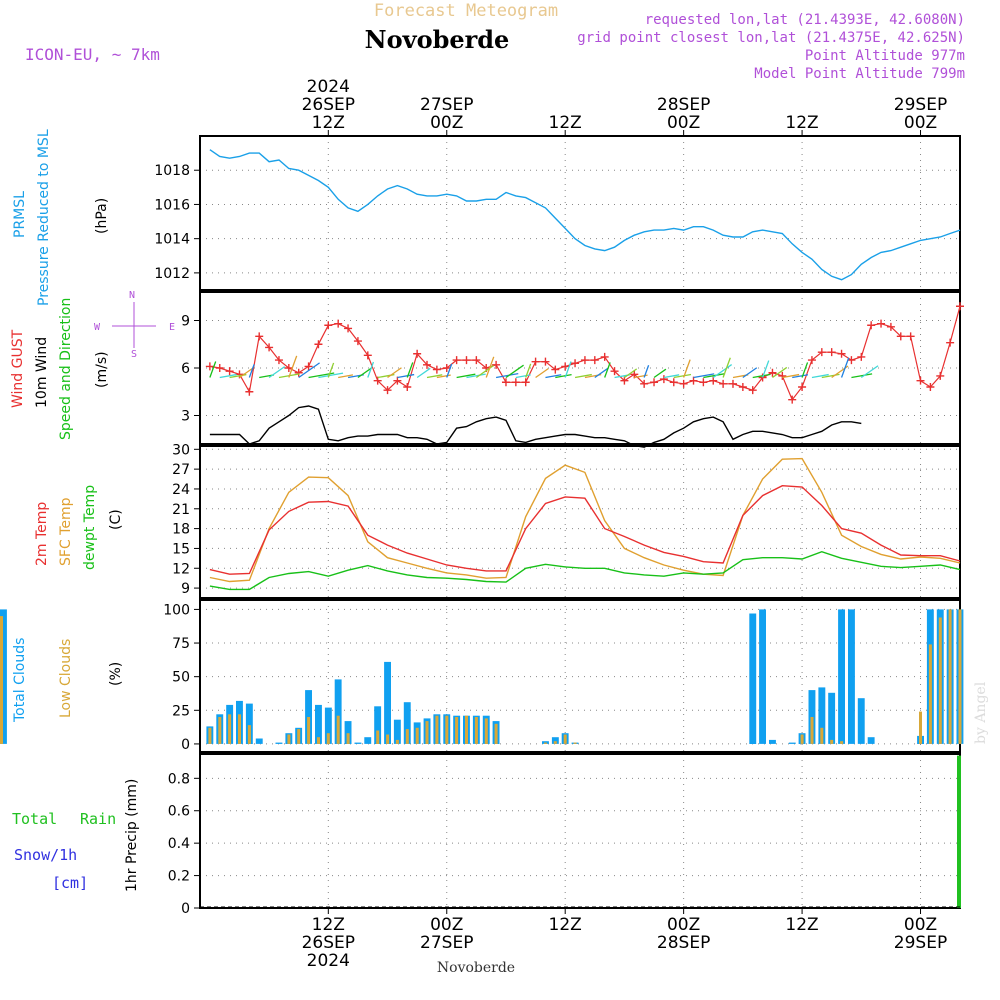 This screenshot has height=1000, width=1000. I want to click on dewpt-line, so click(585, 570).